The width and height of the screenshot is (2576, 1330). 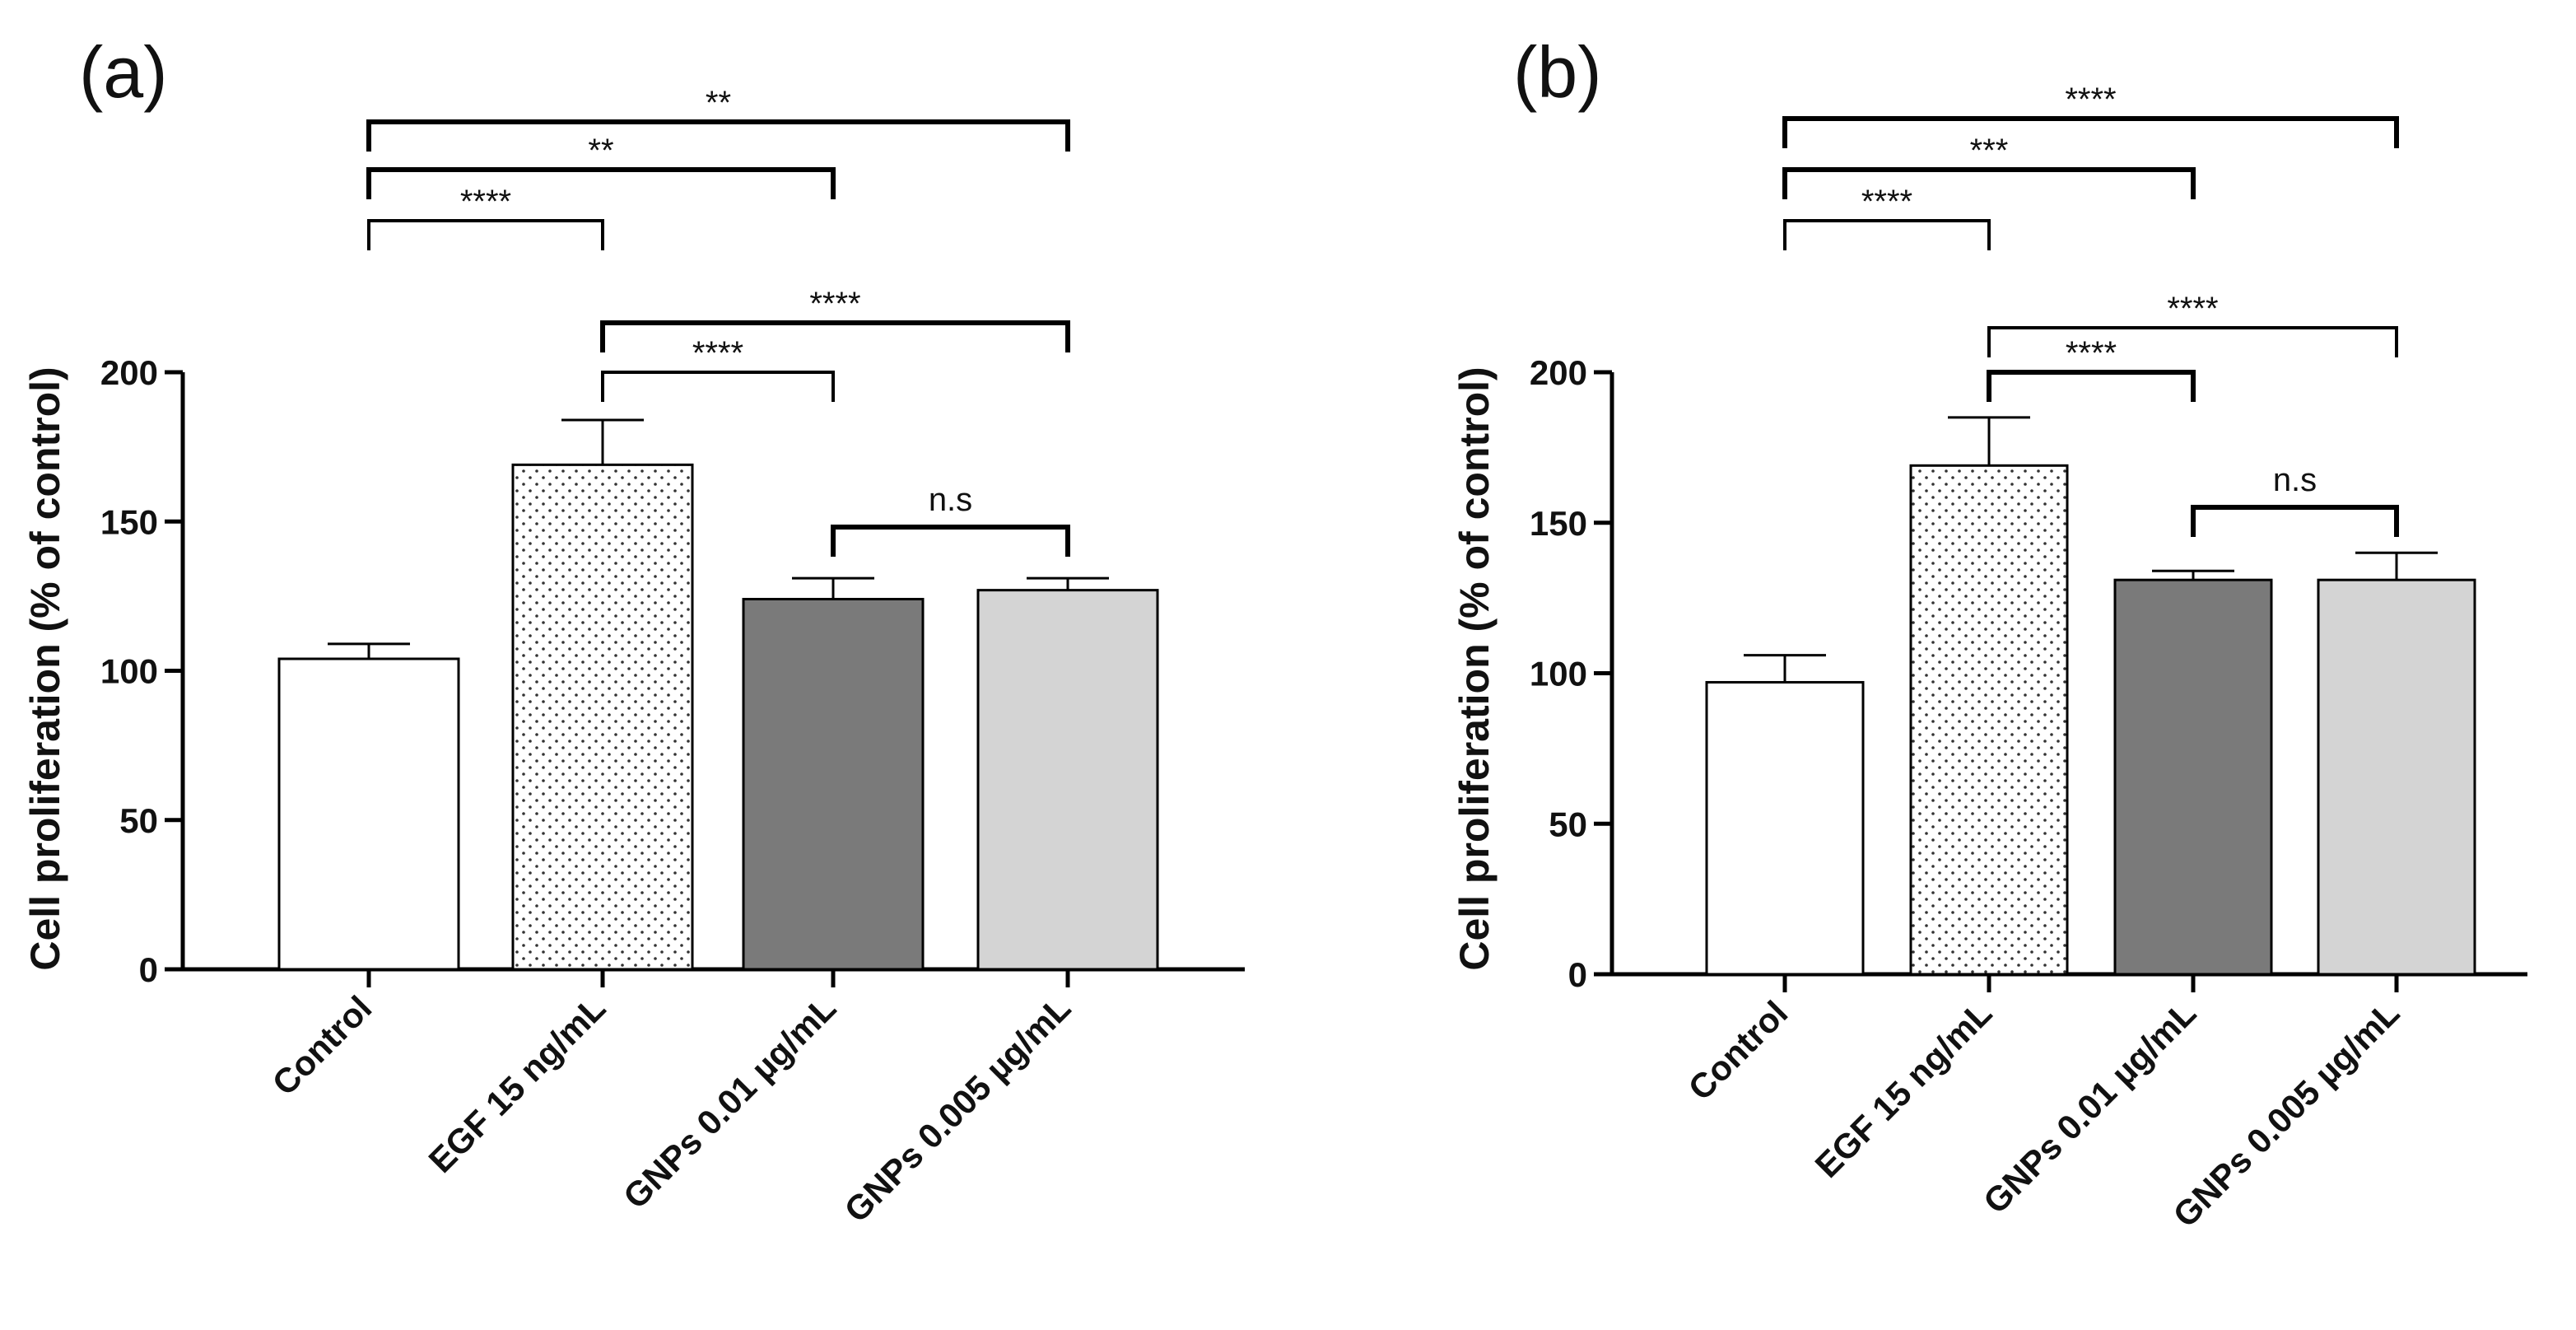 I want to click on panel-b-significance-label: n.s, so click(x=2295, y=480).